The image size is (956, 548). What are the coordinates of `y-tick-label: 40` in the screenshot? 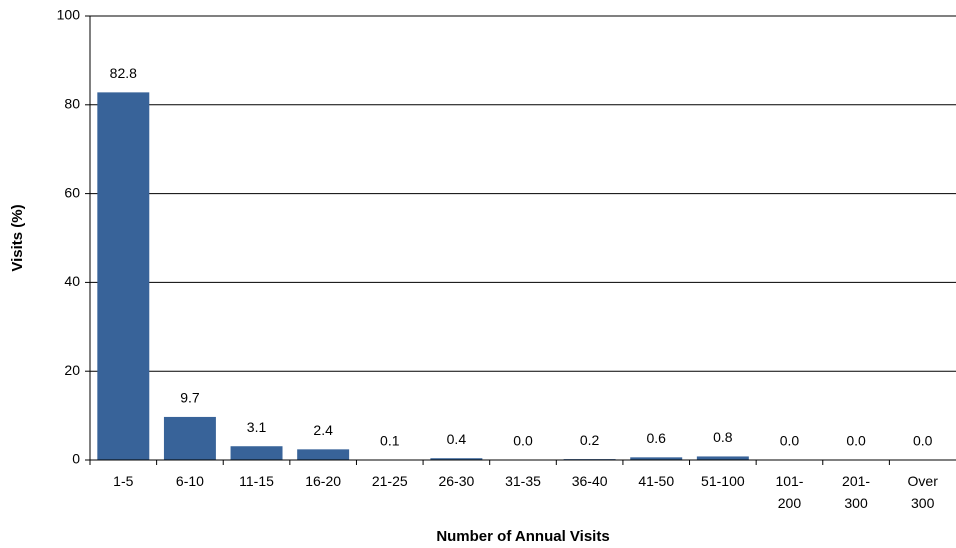 It's located at (72, 281).